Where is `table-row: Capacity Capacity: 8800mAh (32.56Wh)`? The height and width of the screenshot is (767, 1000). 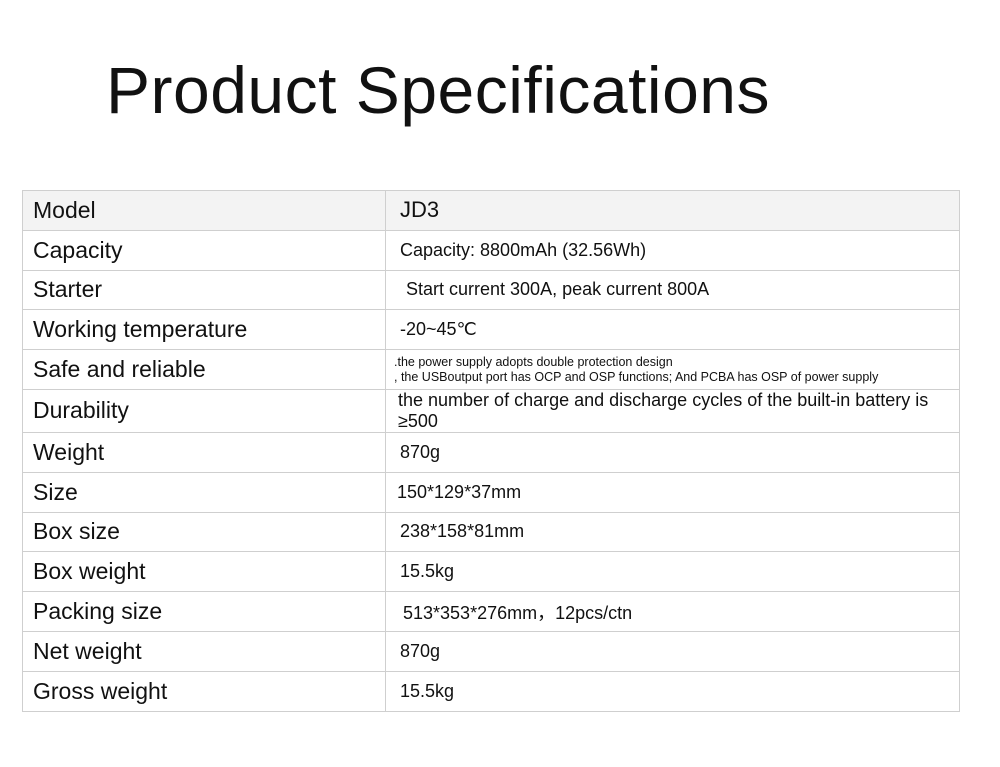 table-row: Capacity Capacity: 8800mAh (32.56Wh) is located at coordinates (491, 250).